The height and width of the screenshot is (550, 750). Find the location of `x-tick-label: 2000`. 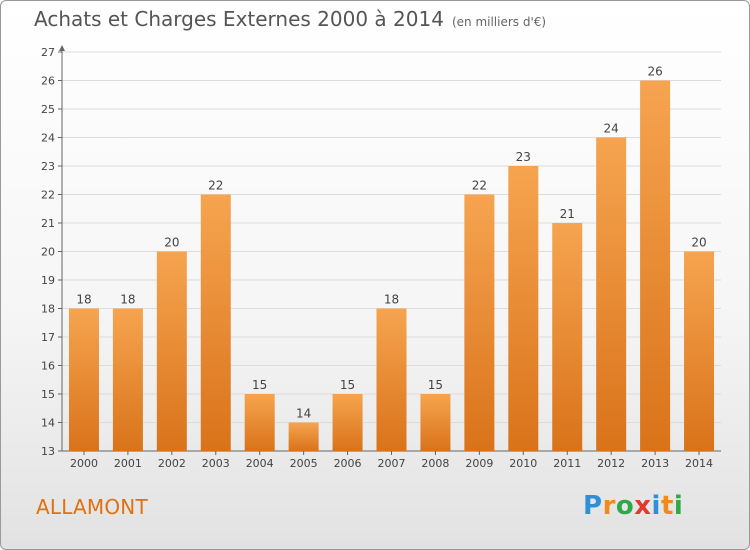

x-tick-label: 2000 is located at coordinates (84, 463).